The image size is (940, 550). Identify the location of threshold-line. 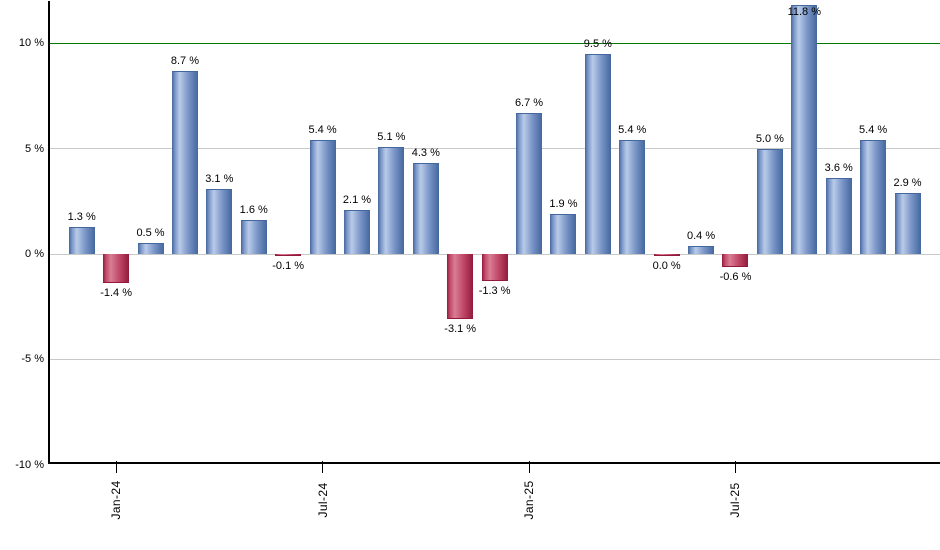
(494, 43).